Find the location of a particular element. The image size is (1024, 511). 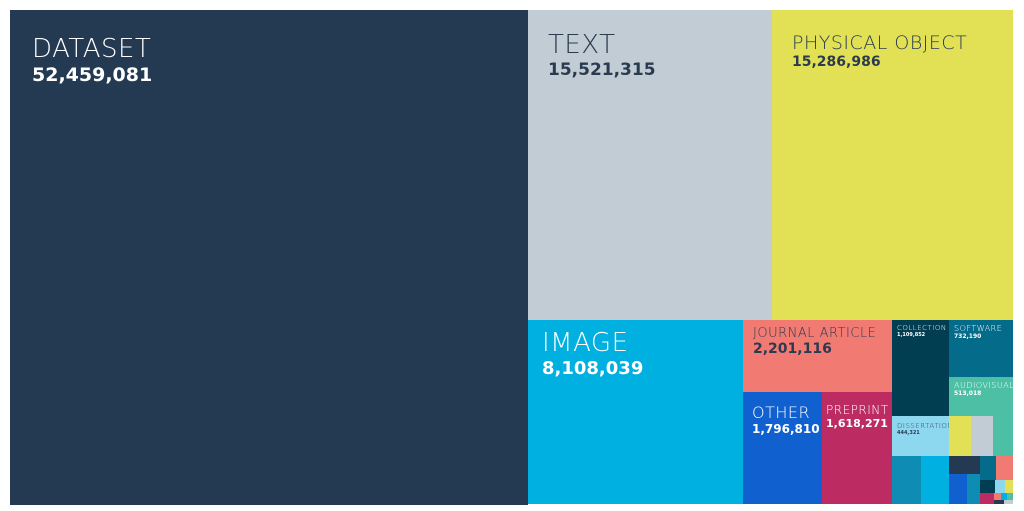

tile-value: 513,018 is located at coordinates (968, 393).